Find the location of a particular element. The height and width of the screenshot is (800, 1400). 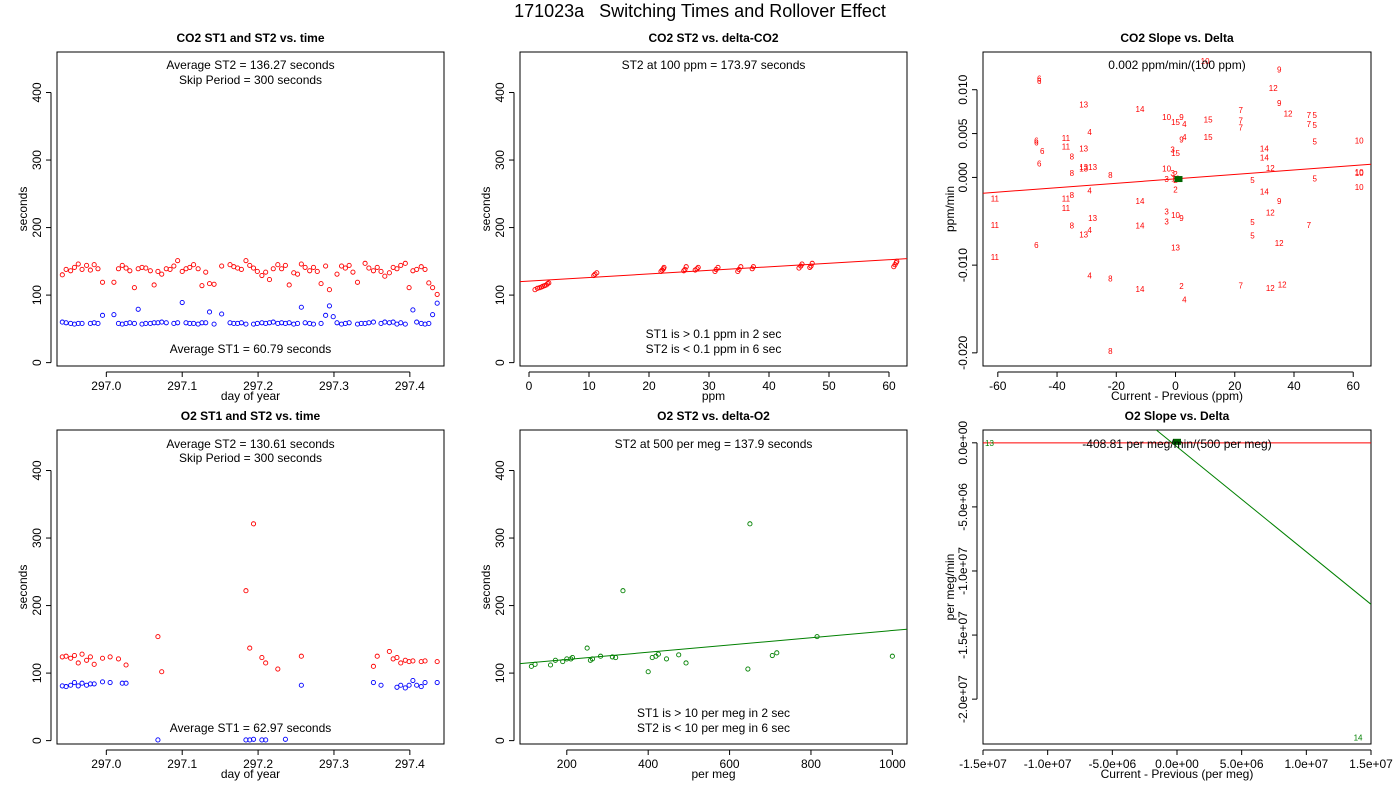

chart-title: O2 ST1 and ST2 vs. time is located at coordinates (251, 416).